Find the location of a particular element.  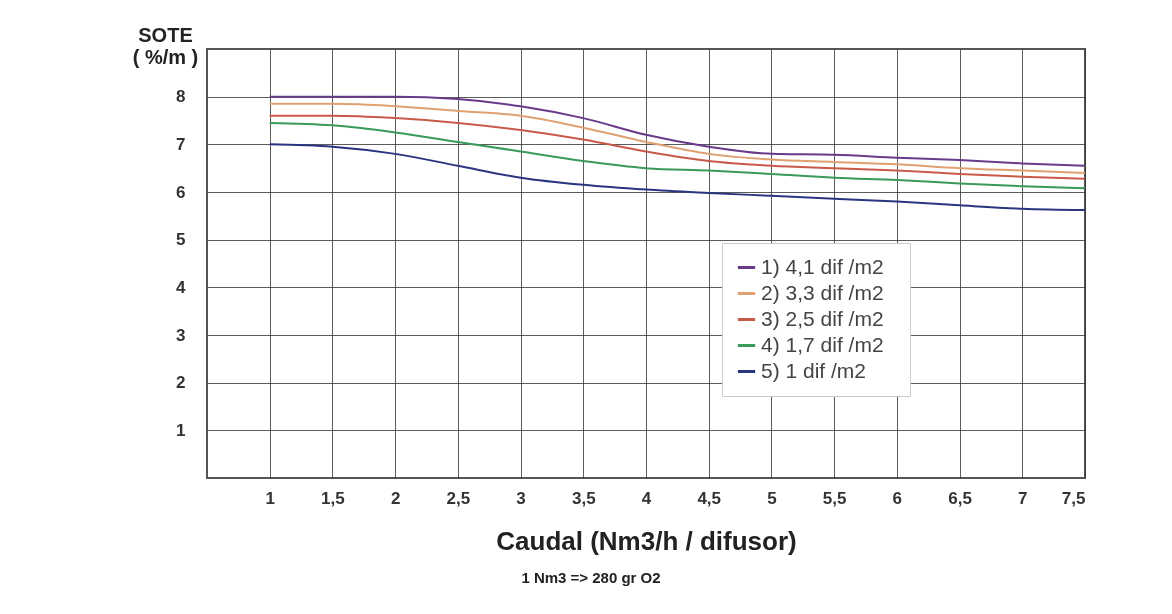

y-tick-label: 4 is located at coordinates (181, 287).